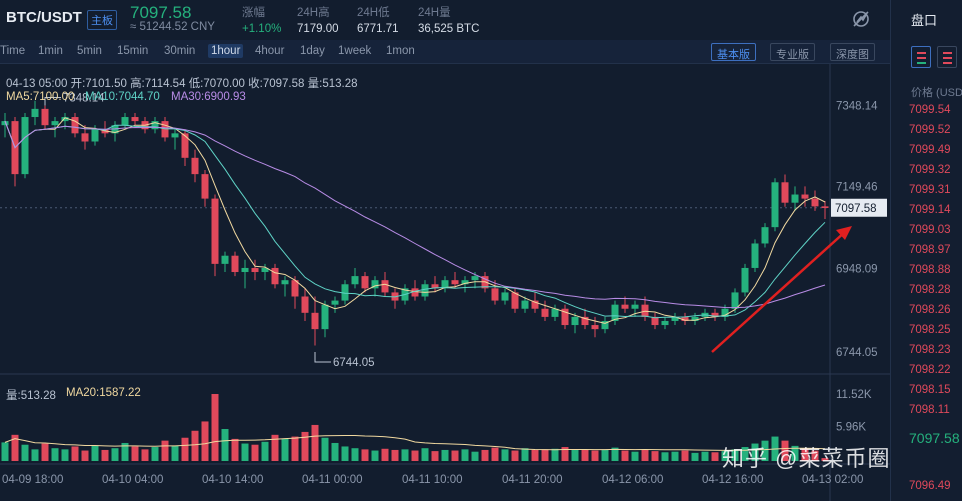 The height and width of the screenshot is (501, 962). I want to click on time-tick-label: 04-09 18:00, so click(32, 480).